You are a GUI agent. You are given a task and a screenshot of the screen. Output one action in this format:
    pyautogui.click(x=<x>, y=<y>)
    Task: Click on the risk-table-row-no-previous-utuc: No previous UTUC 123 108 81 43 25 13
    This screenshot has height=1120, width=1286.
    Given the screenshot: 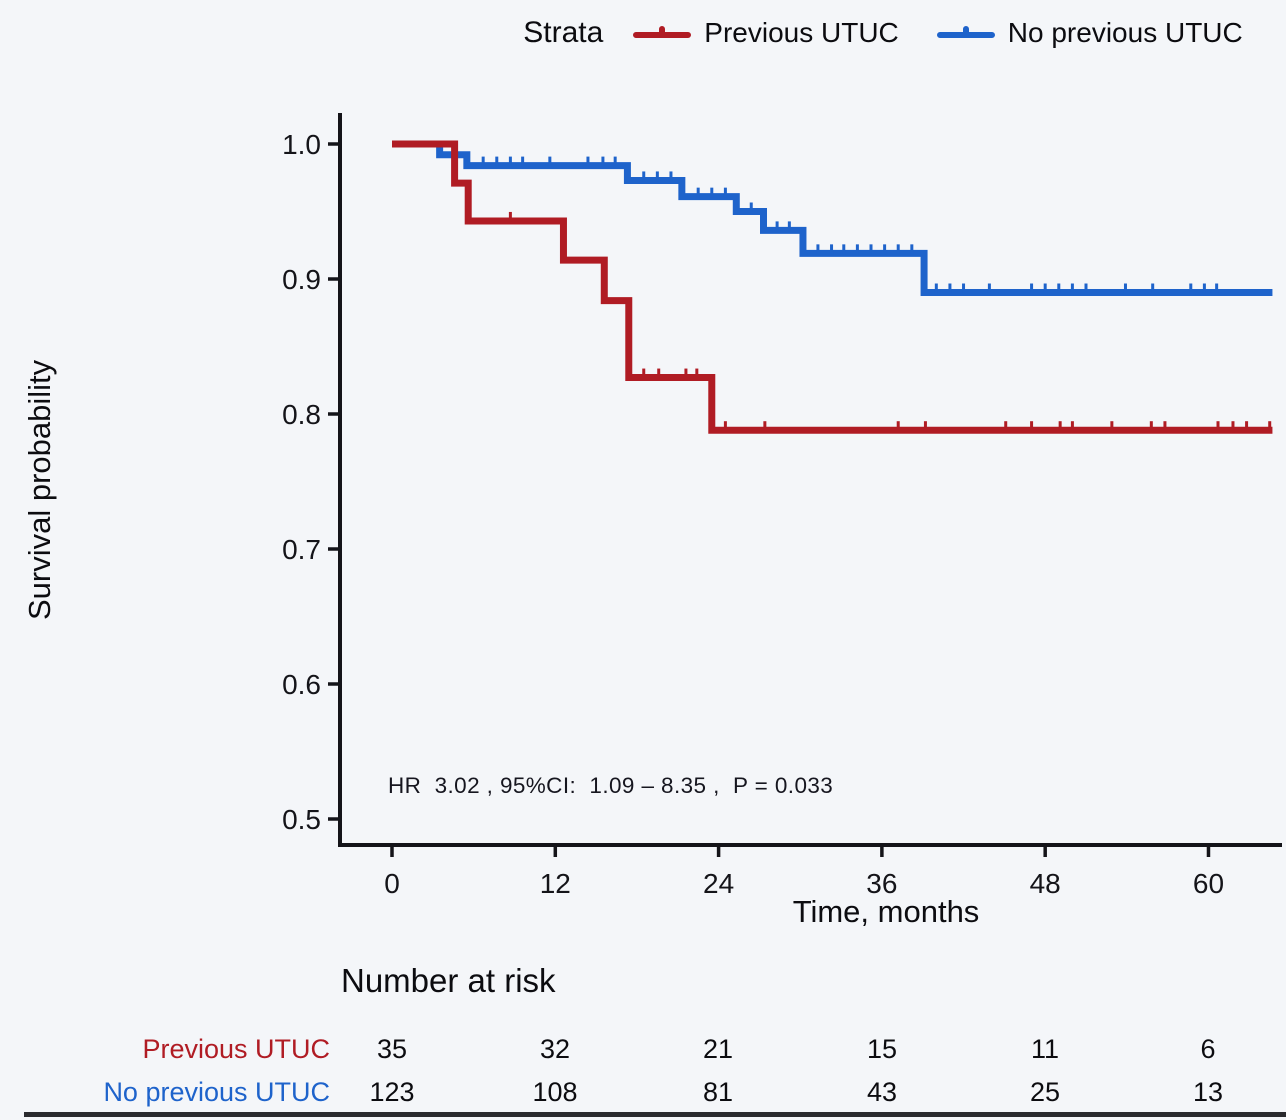 What is the action you would take?
    pyautogui.click(x=643, y=1095)
    